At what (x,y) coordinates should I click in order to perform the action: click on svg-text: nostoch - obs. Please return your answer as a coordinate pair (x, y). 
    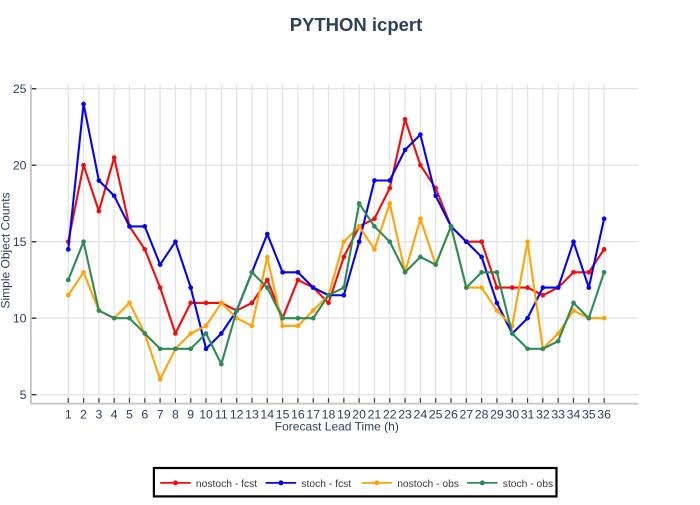
    Looking at the image, I should click on (428, 484).